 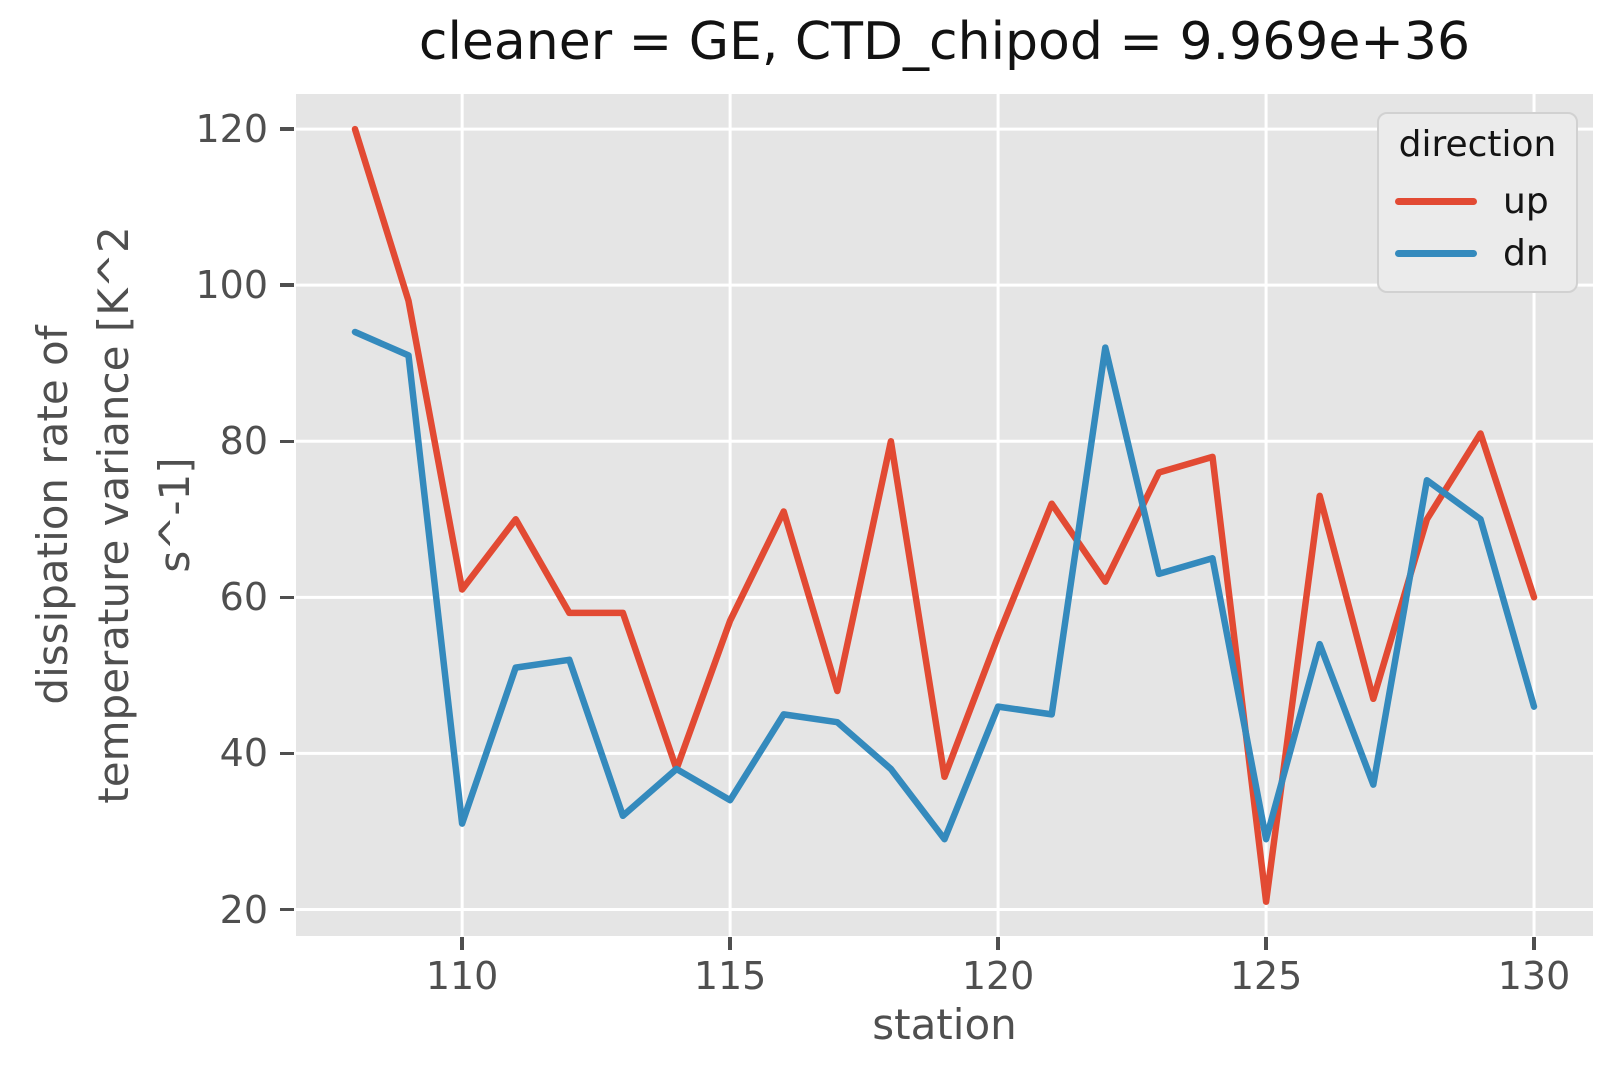 I want to click on legend-line-swatch-dn, so click(x=1436, y=253).